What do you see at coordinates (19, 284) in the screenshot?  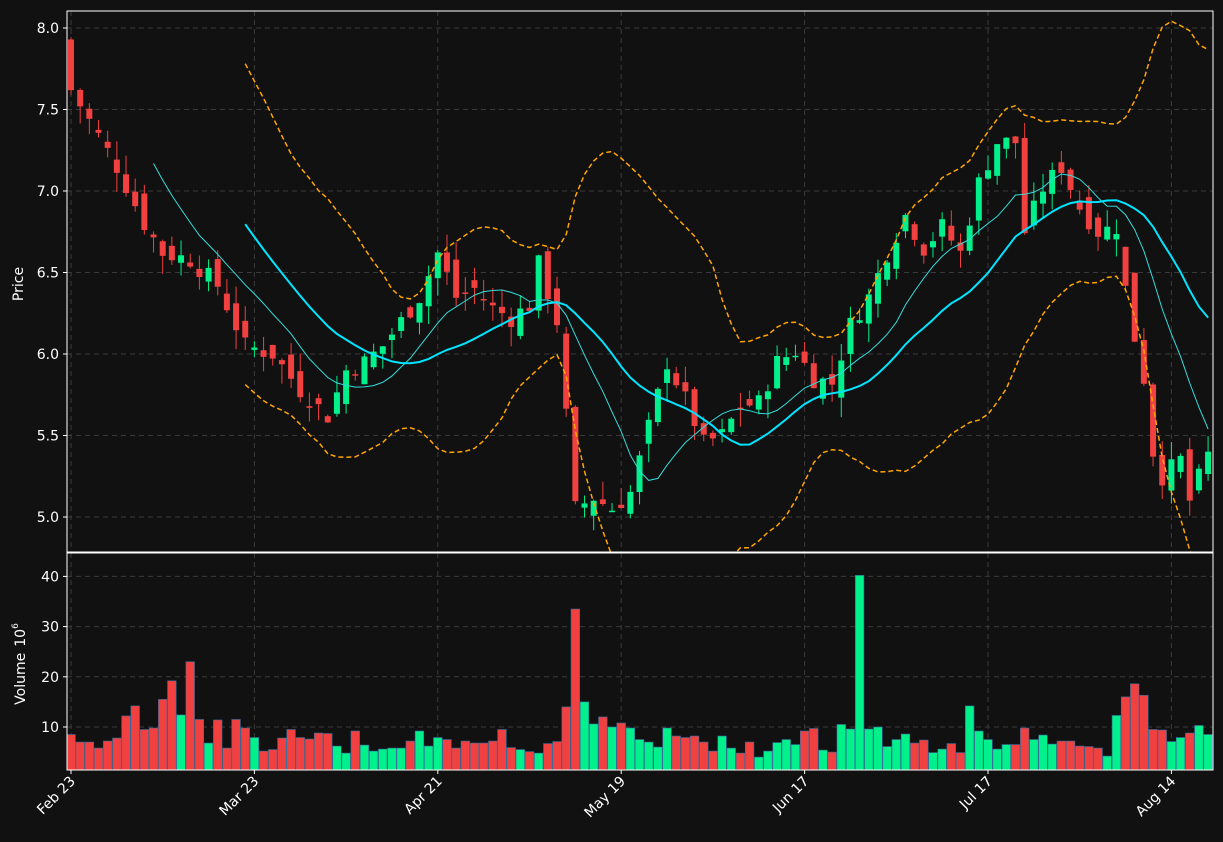 I see `price-axis-label: Price` at bounding box center [19, 284].